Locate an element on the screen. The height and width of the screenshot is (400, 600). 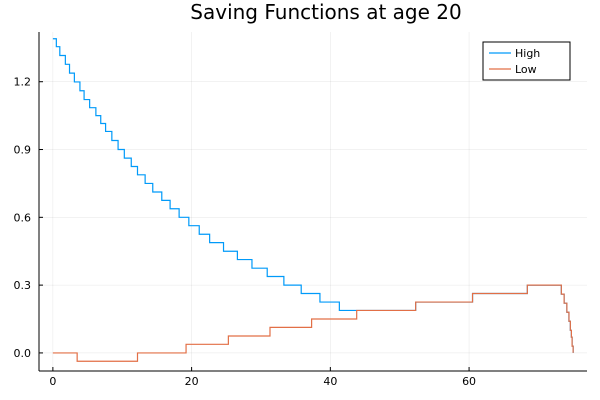
legend-label: Low is located at coordinates (526, 69).